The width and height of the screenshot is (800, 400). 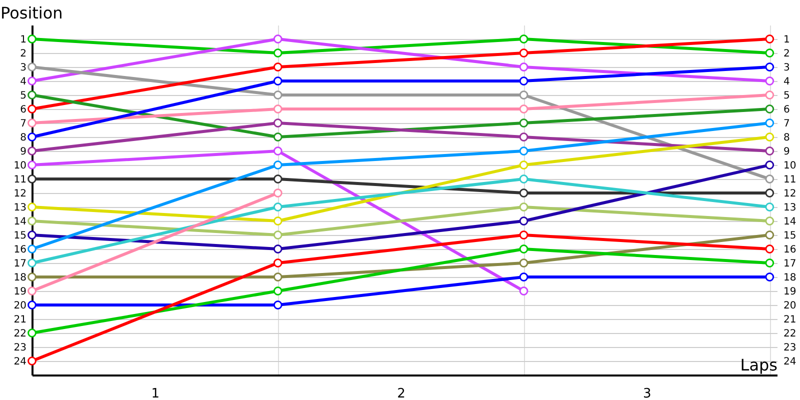 What do you see at coordinates (20, 222) in the screenshot?
I see `y-tick-label: 14` at bounding box center [20, 222].